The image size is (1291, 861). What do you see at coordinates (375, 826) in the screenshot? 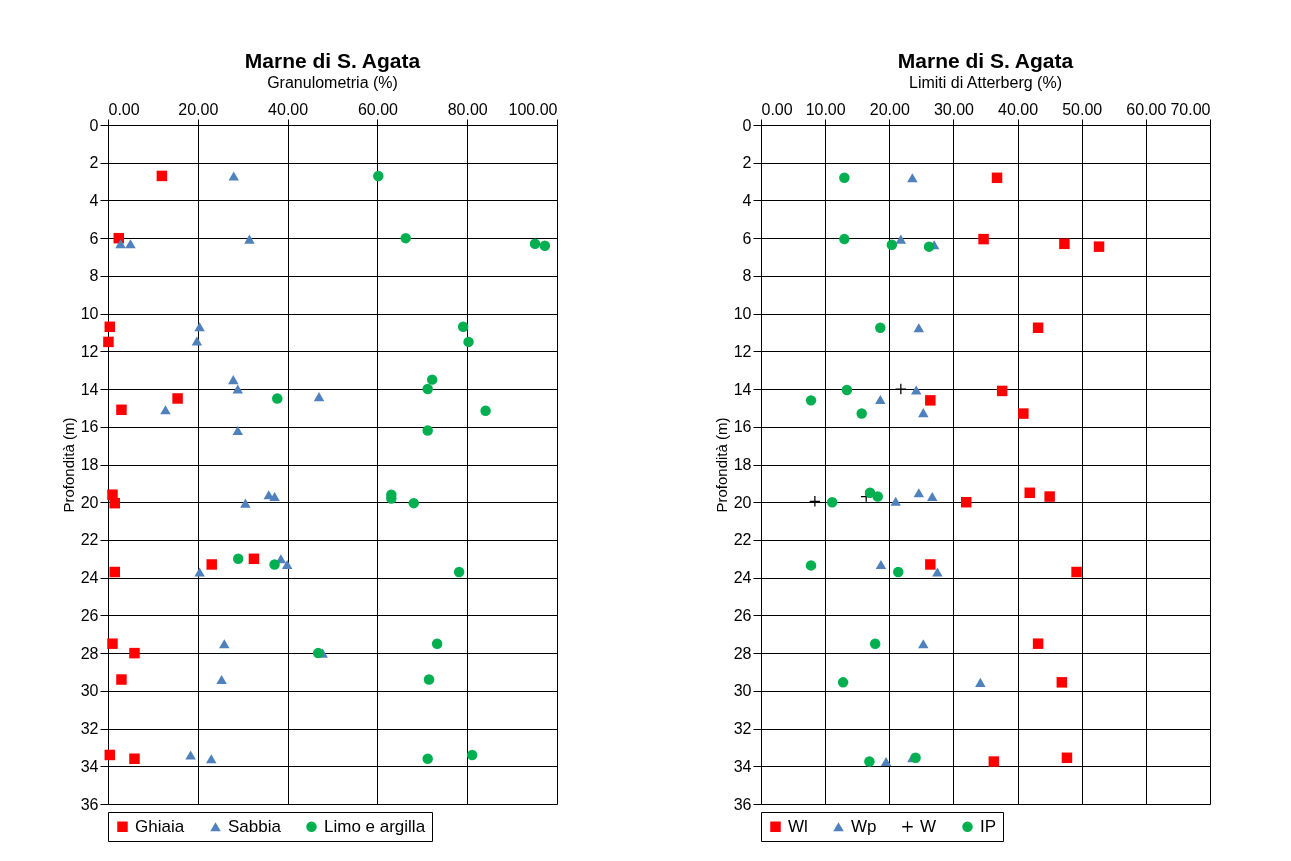
I see `legend-label: Limo e argilla` at bounding box center [375, 826].